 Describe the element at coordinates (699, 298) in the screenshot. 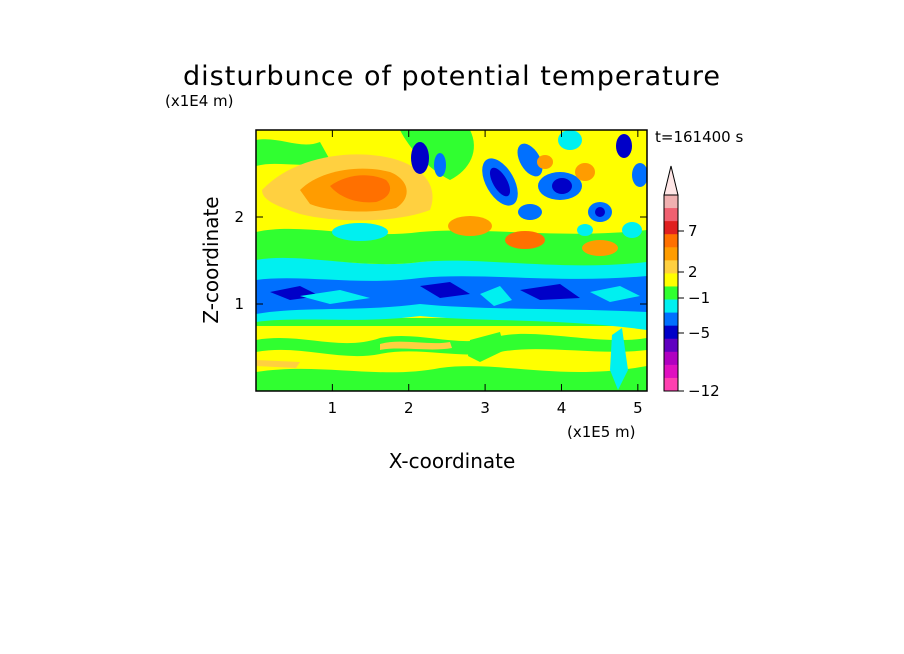

I see `colorbar-tick-label: −1` at that location.